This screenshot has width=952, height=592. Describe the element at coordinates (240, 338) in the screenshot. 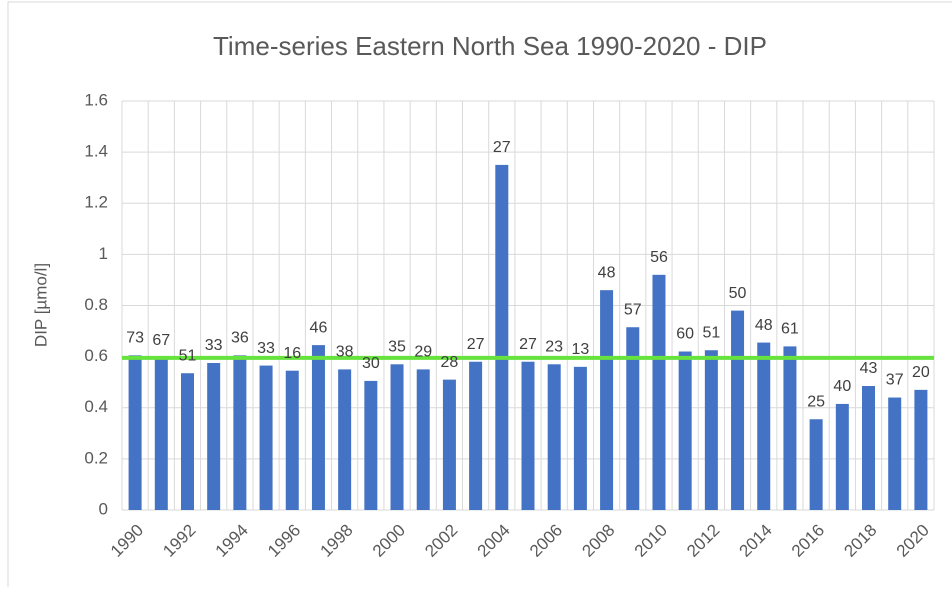

I see `data-label: 36` at that location.